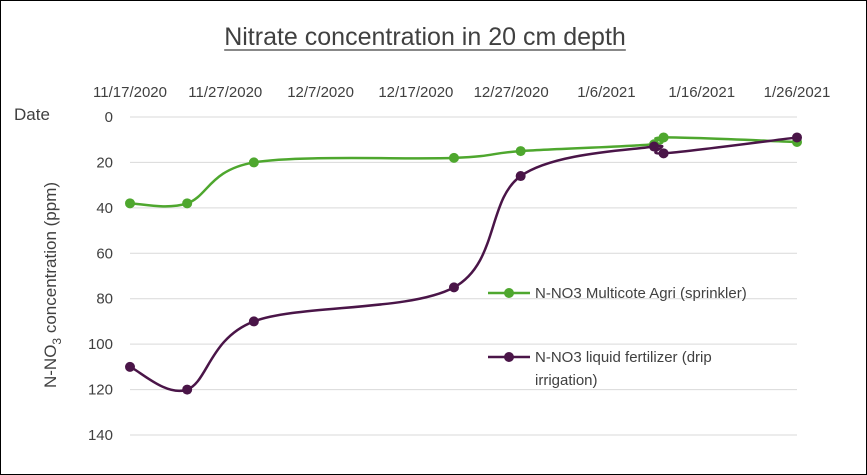  What do you see at coordinates (623, 357) in the screenshot?
I see `legend-label-drip-line1: N-NO3 liquid fertilizer (drip` at bounding box center [623, 357].